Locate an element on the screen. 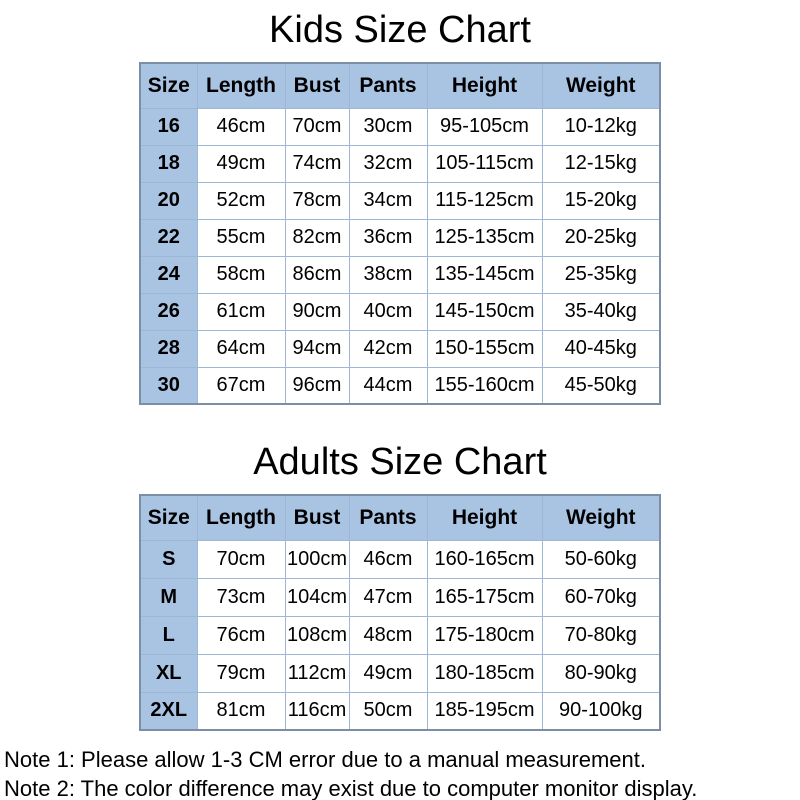 This screenshot has width=800, height=800. value-cell: 125-135cm is located at coordinates (484, 237).